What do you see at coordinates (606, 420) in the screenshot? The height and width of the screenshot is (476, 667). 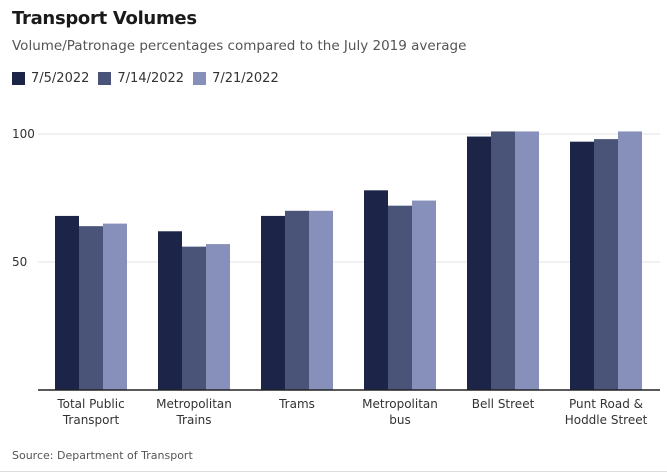 I see `category-label-6-line-2: Hoddle Street` at bounding box center [606, 420].